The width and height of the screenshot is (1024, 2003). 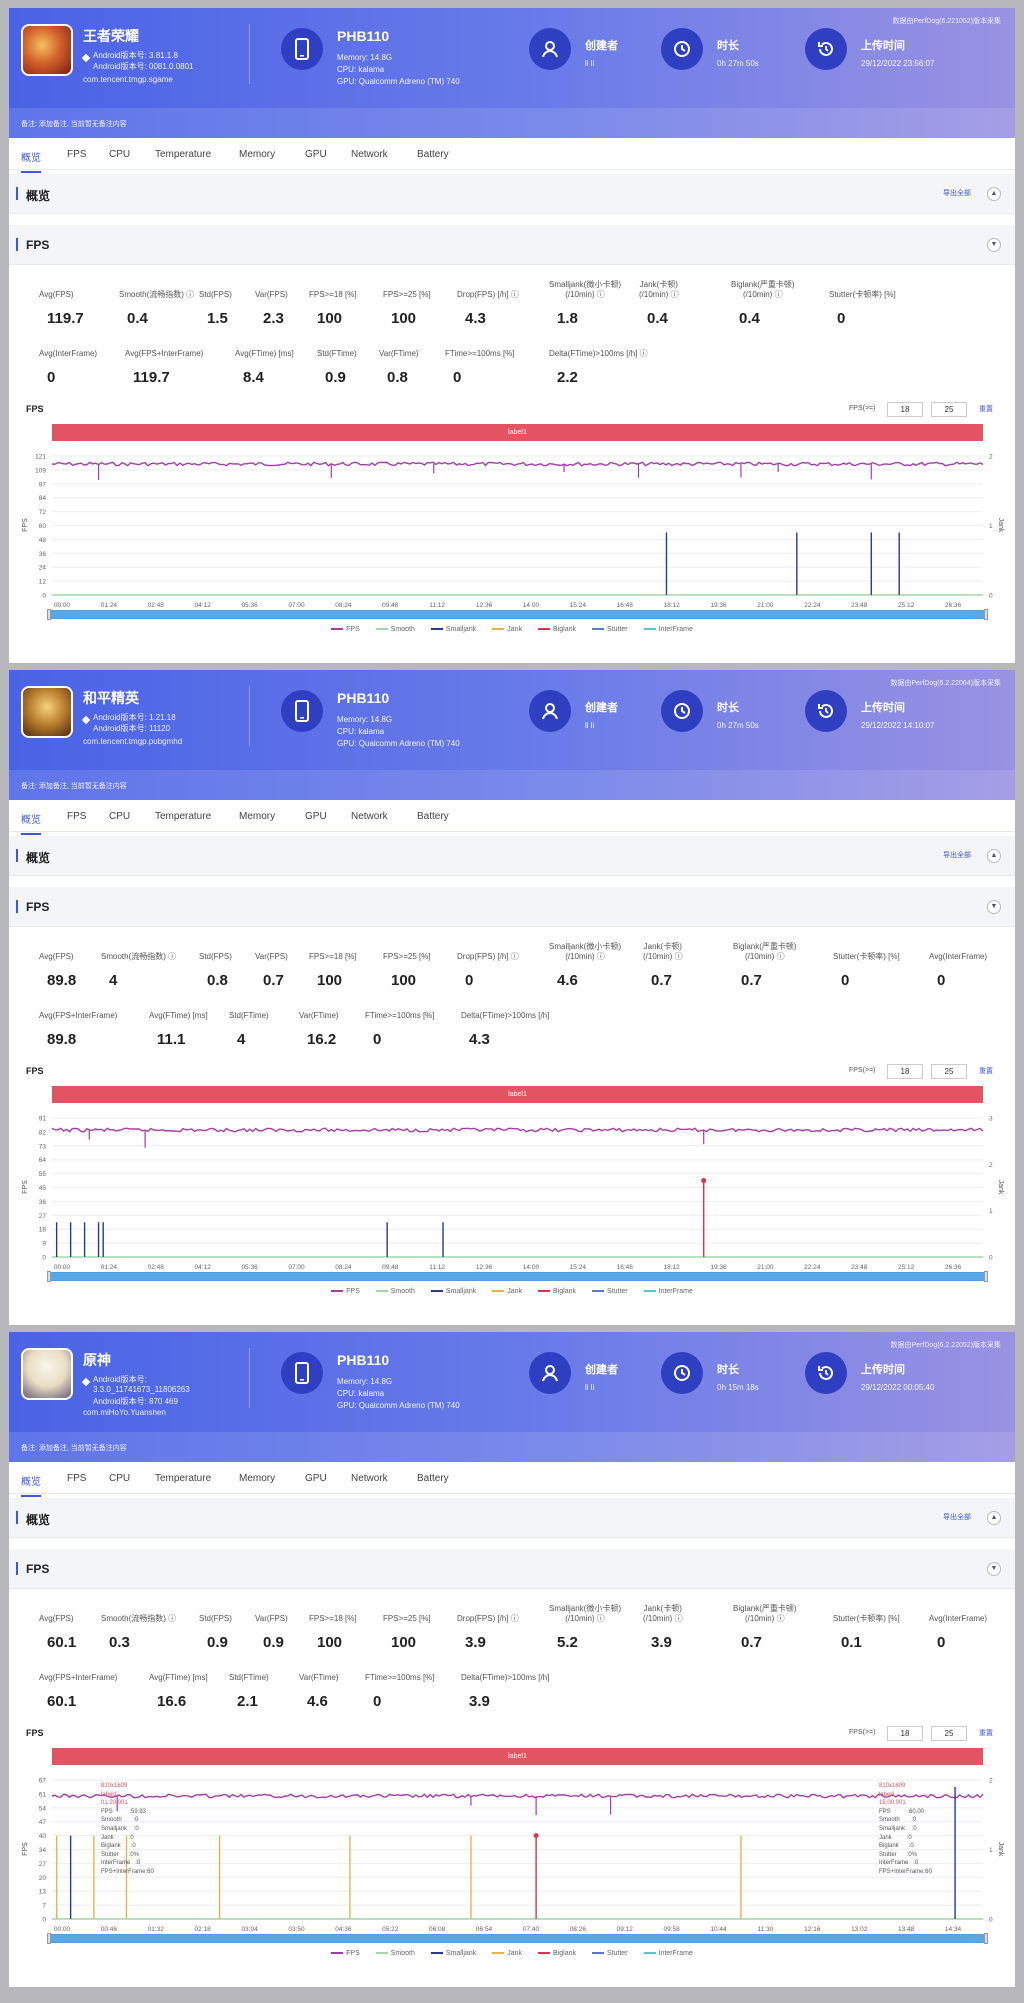 What do you see at coordinates (617, 629) in the screenshot?
I see `legend-label: Stutter` at bounding box center [617, 629].